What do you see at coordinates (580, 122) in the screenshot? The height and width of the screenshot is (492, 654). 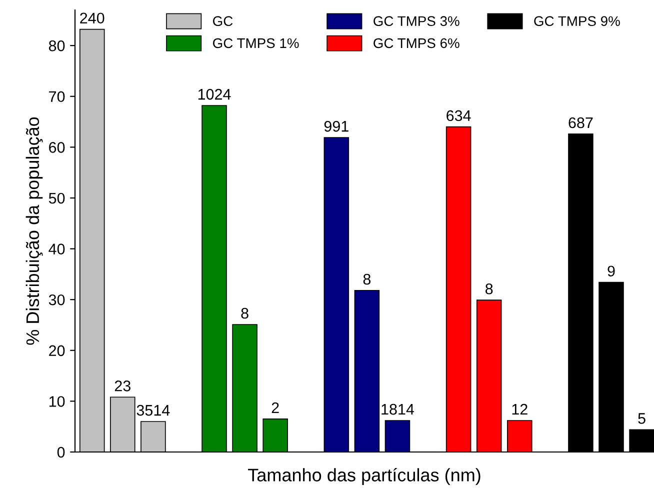 I see `annotation: 687` at bounding box center [580, 122].